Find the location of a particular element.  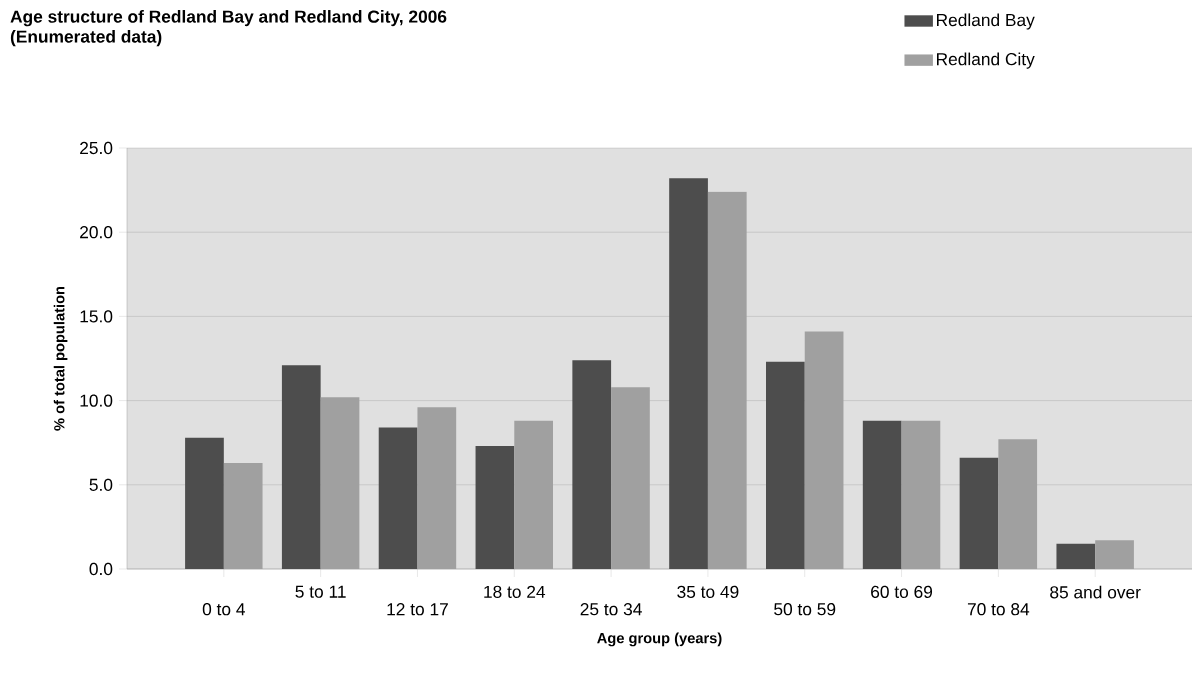

x-tick-label: 18 to 24 is located at coordinates (515, 591).